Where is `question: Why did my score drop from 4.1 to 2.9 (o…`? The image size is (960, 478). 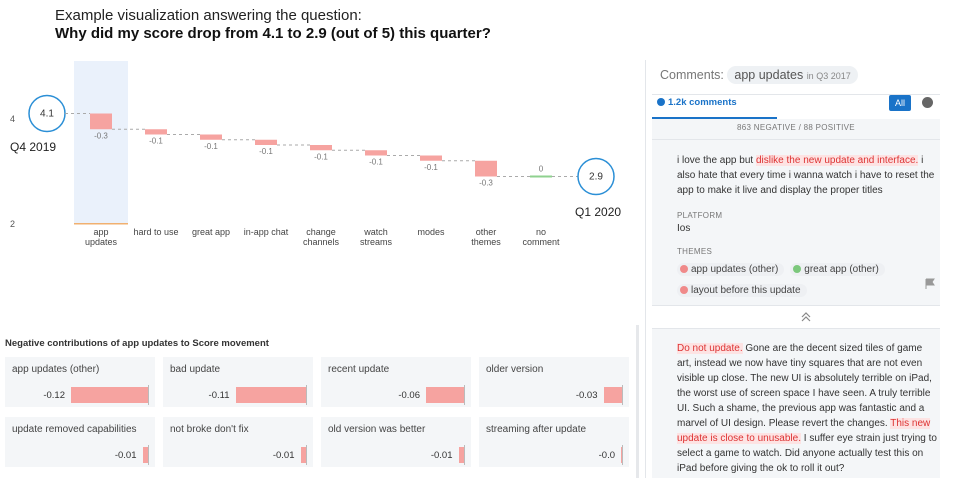
question: Why did my score drop from 4.1 to 2.9 (o… is located at coordinates (273, 33).